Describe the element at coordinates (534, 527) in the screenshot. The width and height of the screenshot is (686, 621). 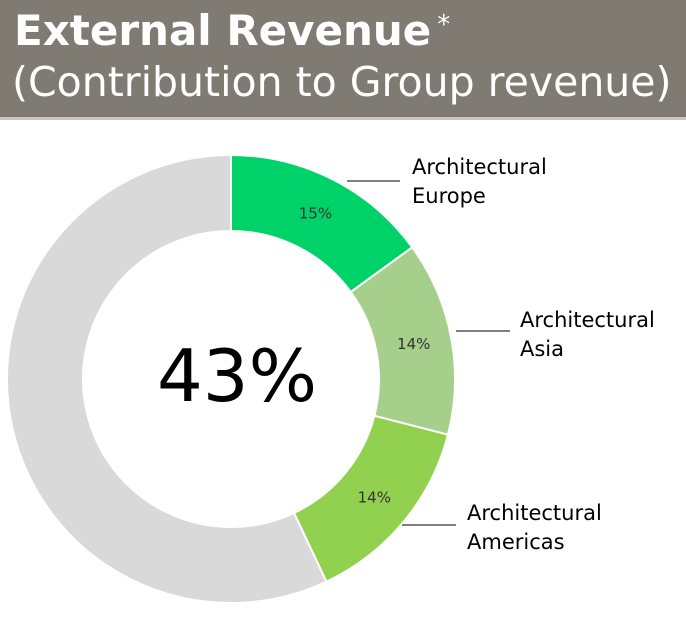
I see `category-label-2: Architectural Americas` at that location.